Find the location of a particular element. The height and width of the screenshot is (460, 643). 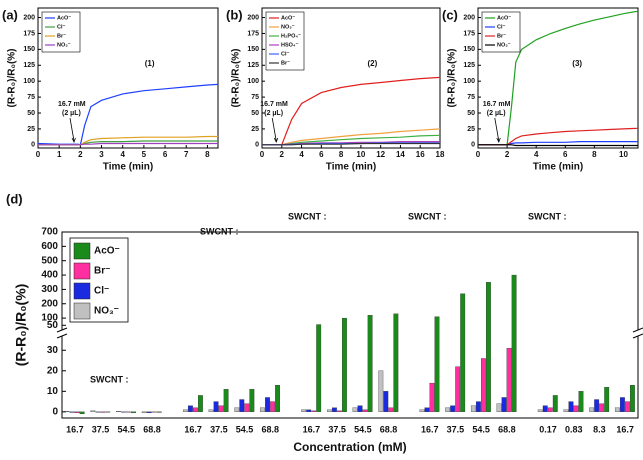

x-tick-label: 3 is located at coordinates (101, 154).